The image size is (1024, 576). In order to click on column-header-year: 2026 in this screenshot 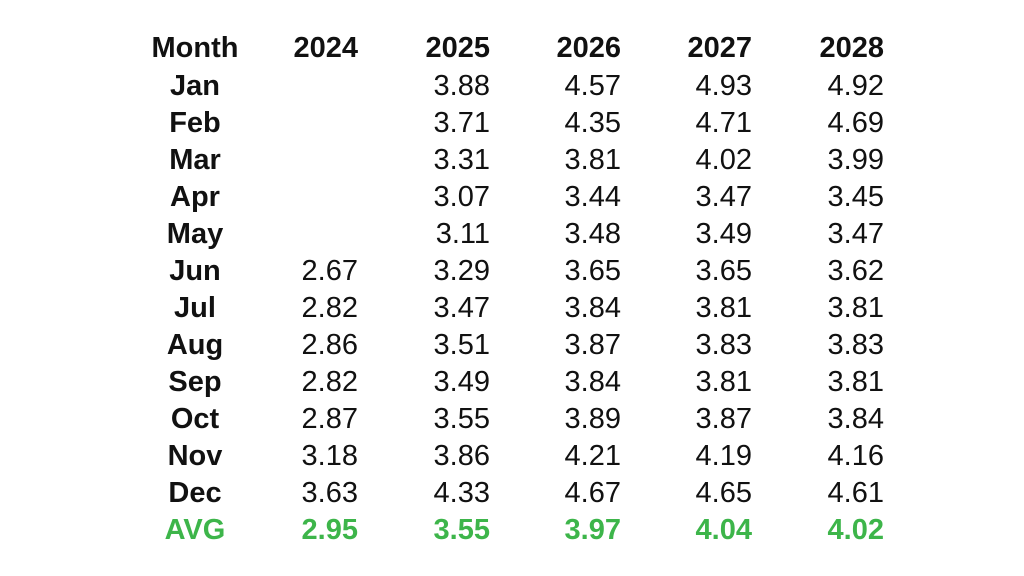, I will do `click(588, 48)`.